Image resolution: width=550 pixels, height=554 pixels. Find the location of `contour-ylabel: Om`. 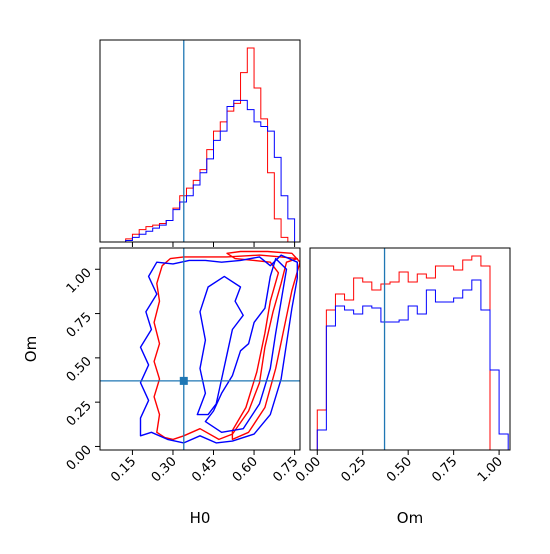

contour-ylabel: Om is located at coordinates (31, 349).